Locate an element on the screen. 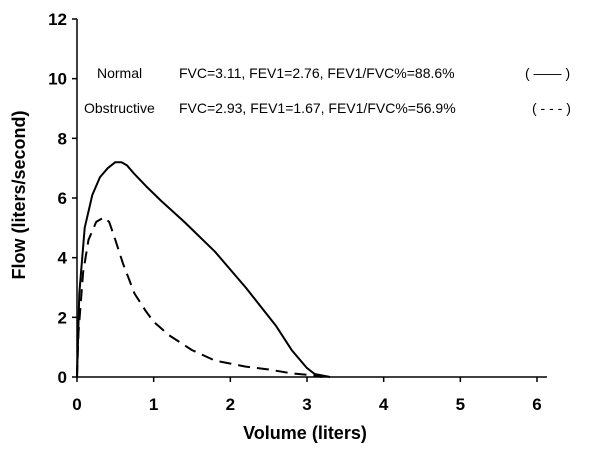 This screenshot has height=450, width=608. legend-name-obstructive: Obstructive is located at coordinates (119, 108).